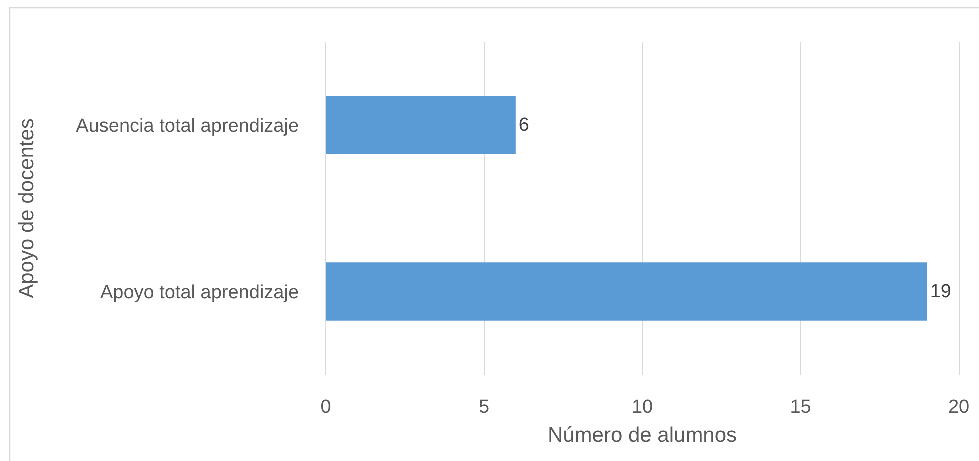 The width and height of the screenshot is (979, 461). What do you see at coordinates (326, 407) in the screenshot?
I see `x-tick-label: 0` at bounding box center [326, 407].